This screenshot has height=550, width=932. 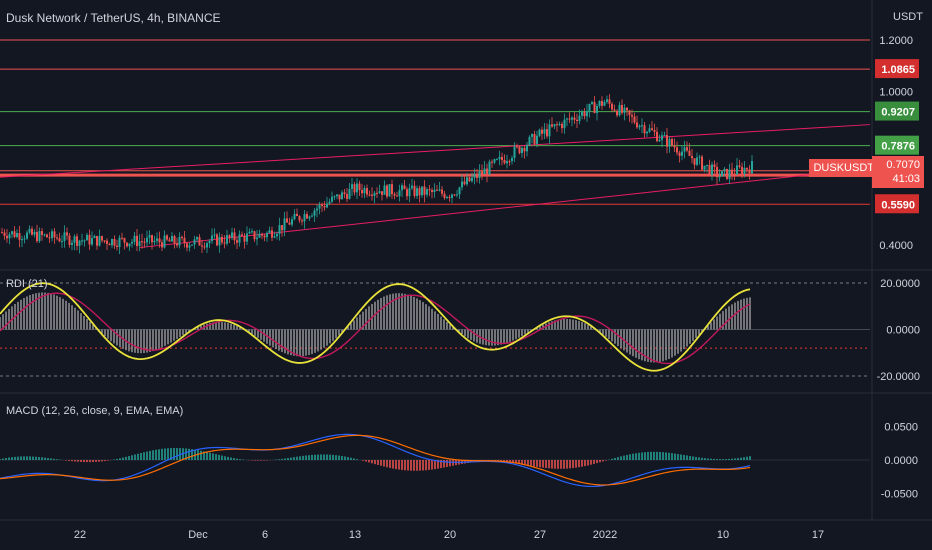 I want to click on upper-trend-line, so click(x=435, y=151).